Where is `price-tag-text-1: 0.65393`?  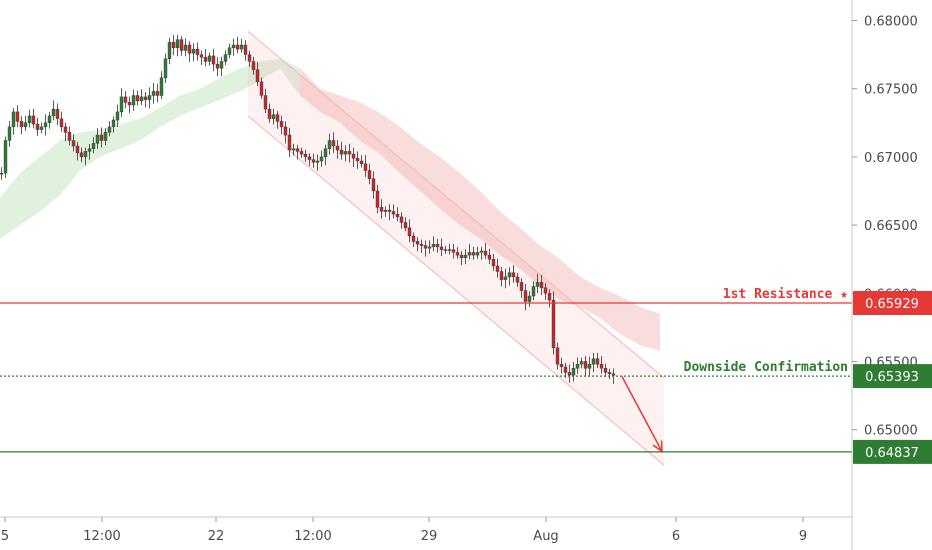 price-tag-text-1: 0.65393 is located at coordinates (892, 377).